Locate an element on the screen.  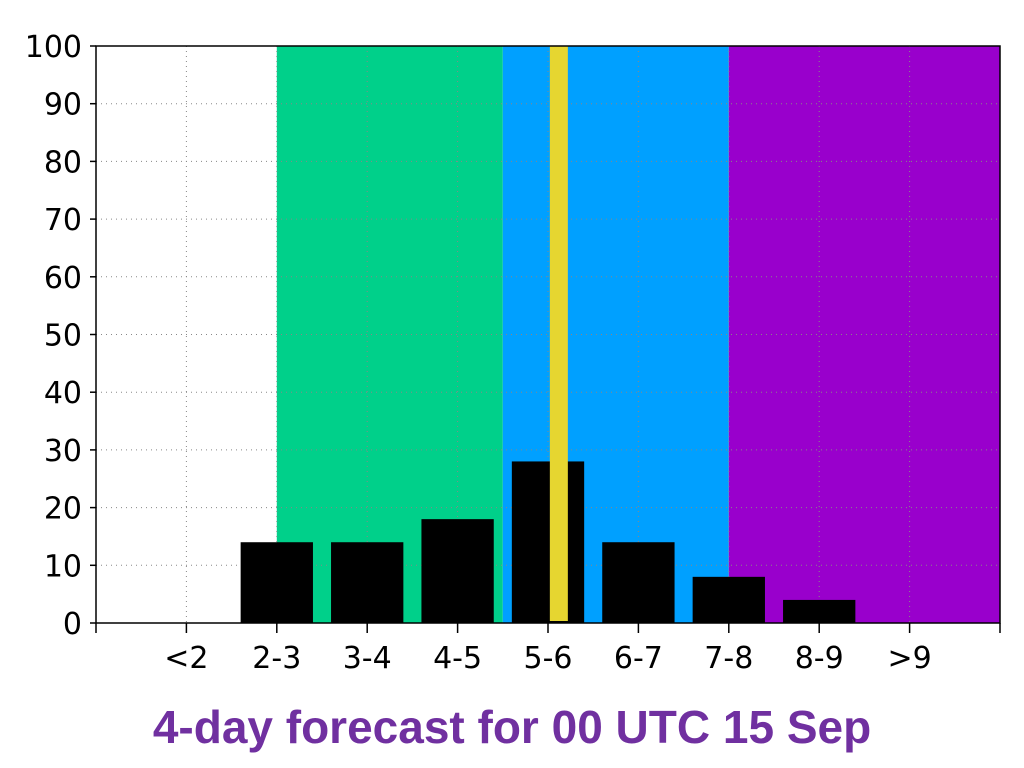
y-tick-label-10: 10 is located at coordinates (63, 566).